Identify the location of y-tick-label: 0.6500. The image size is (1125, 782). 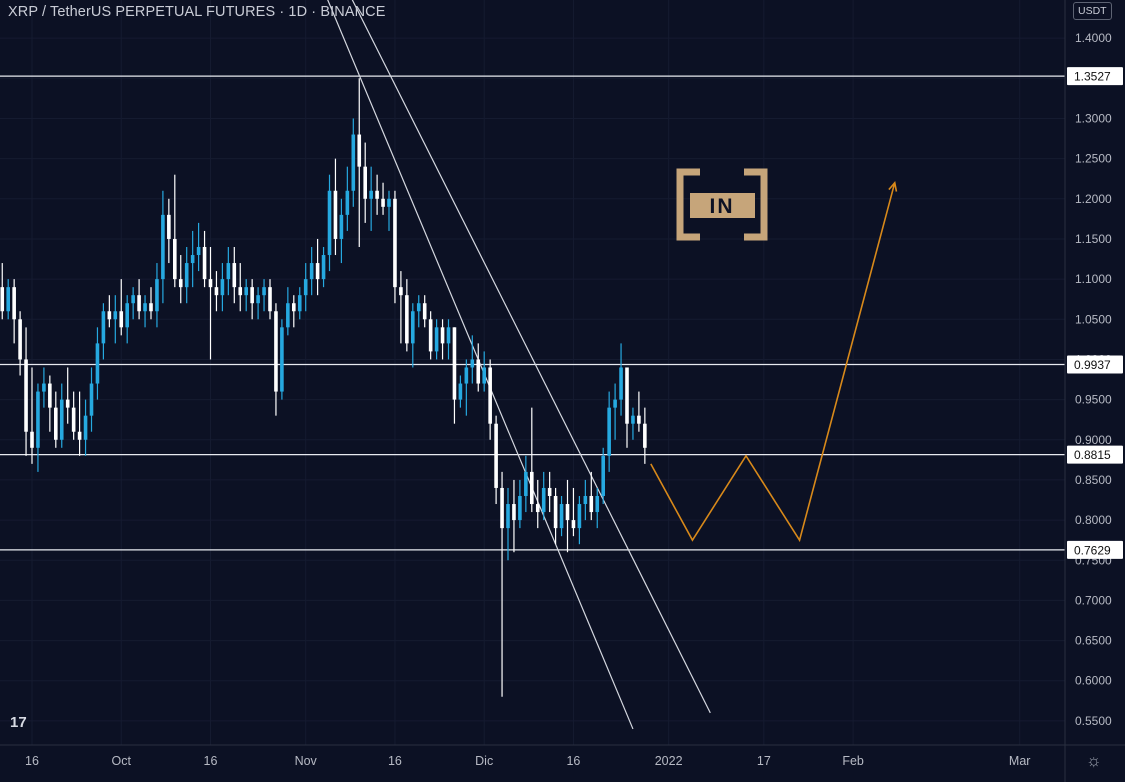
(1093, 641).